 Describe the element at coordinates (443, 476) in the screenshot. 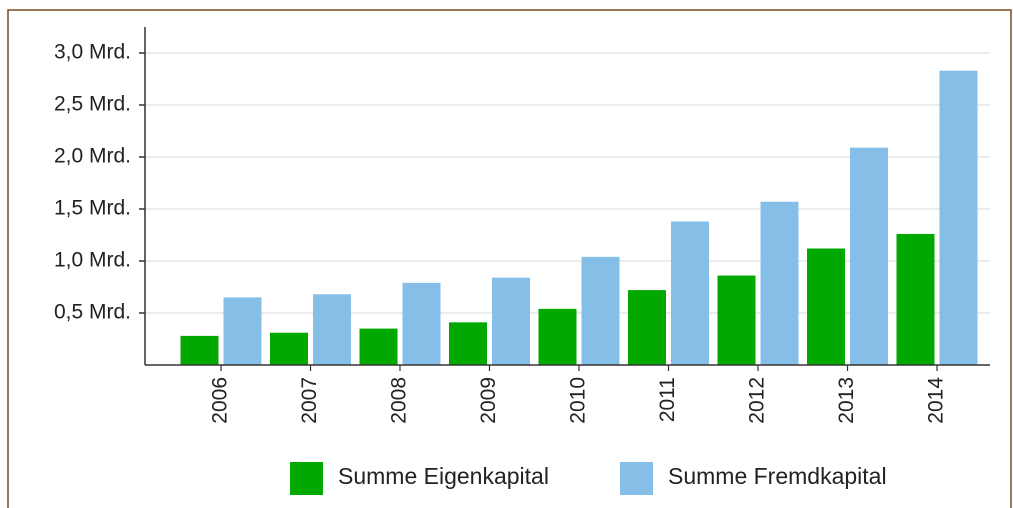

I see `legend-label: Summe Eigenkapital` at that location.